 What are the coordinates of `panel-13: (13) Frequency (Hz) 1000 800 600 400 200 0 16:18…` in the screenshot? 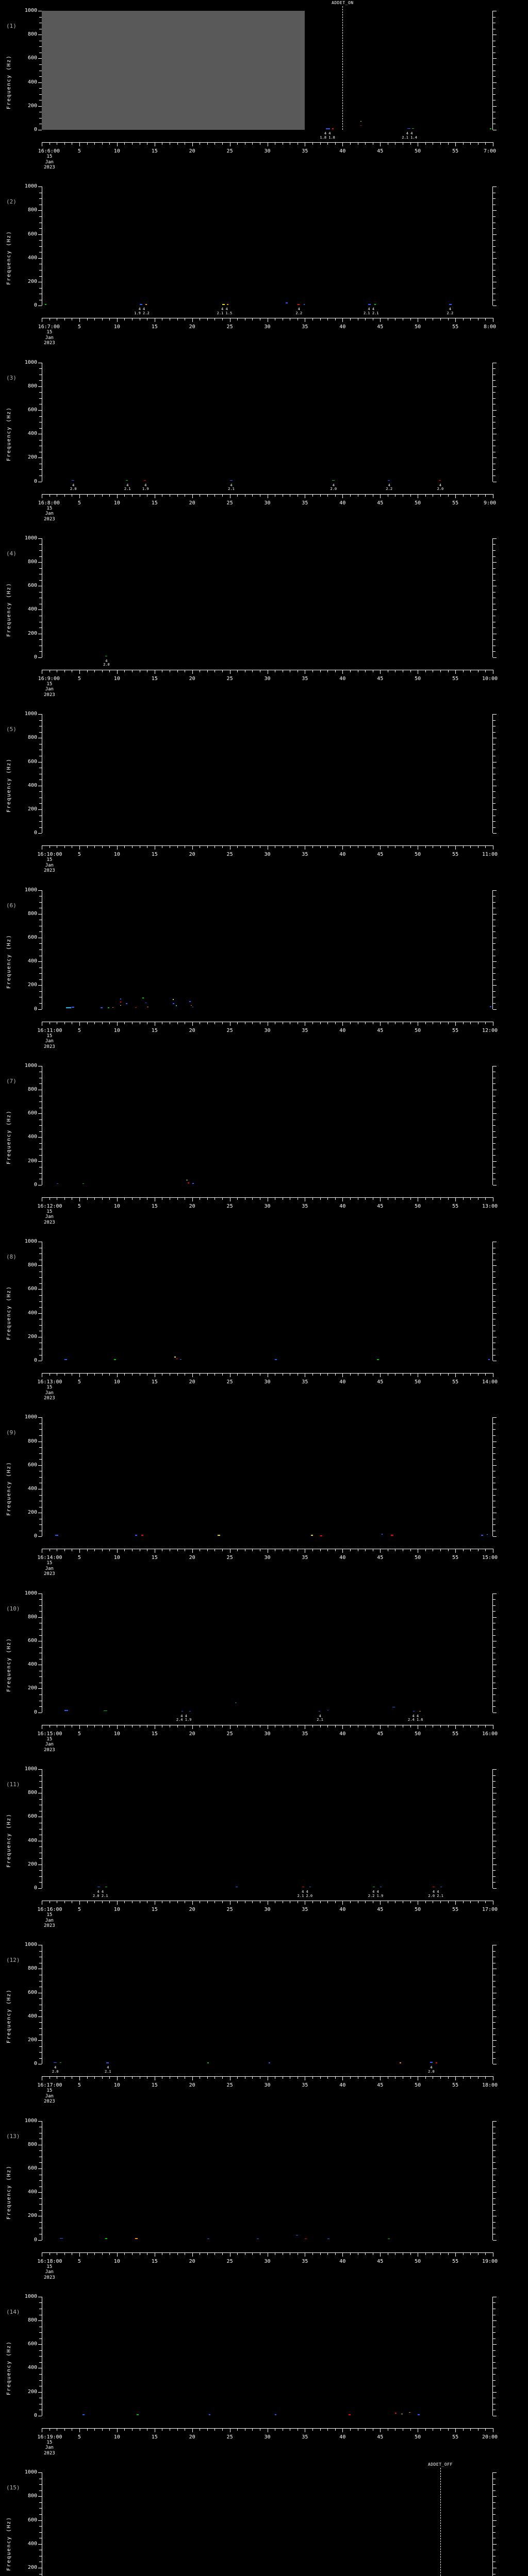 It's located at (264, 2198).